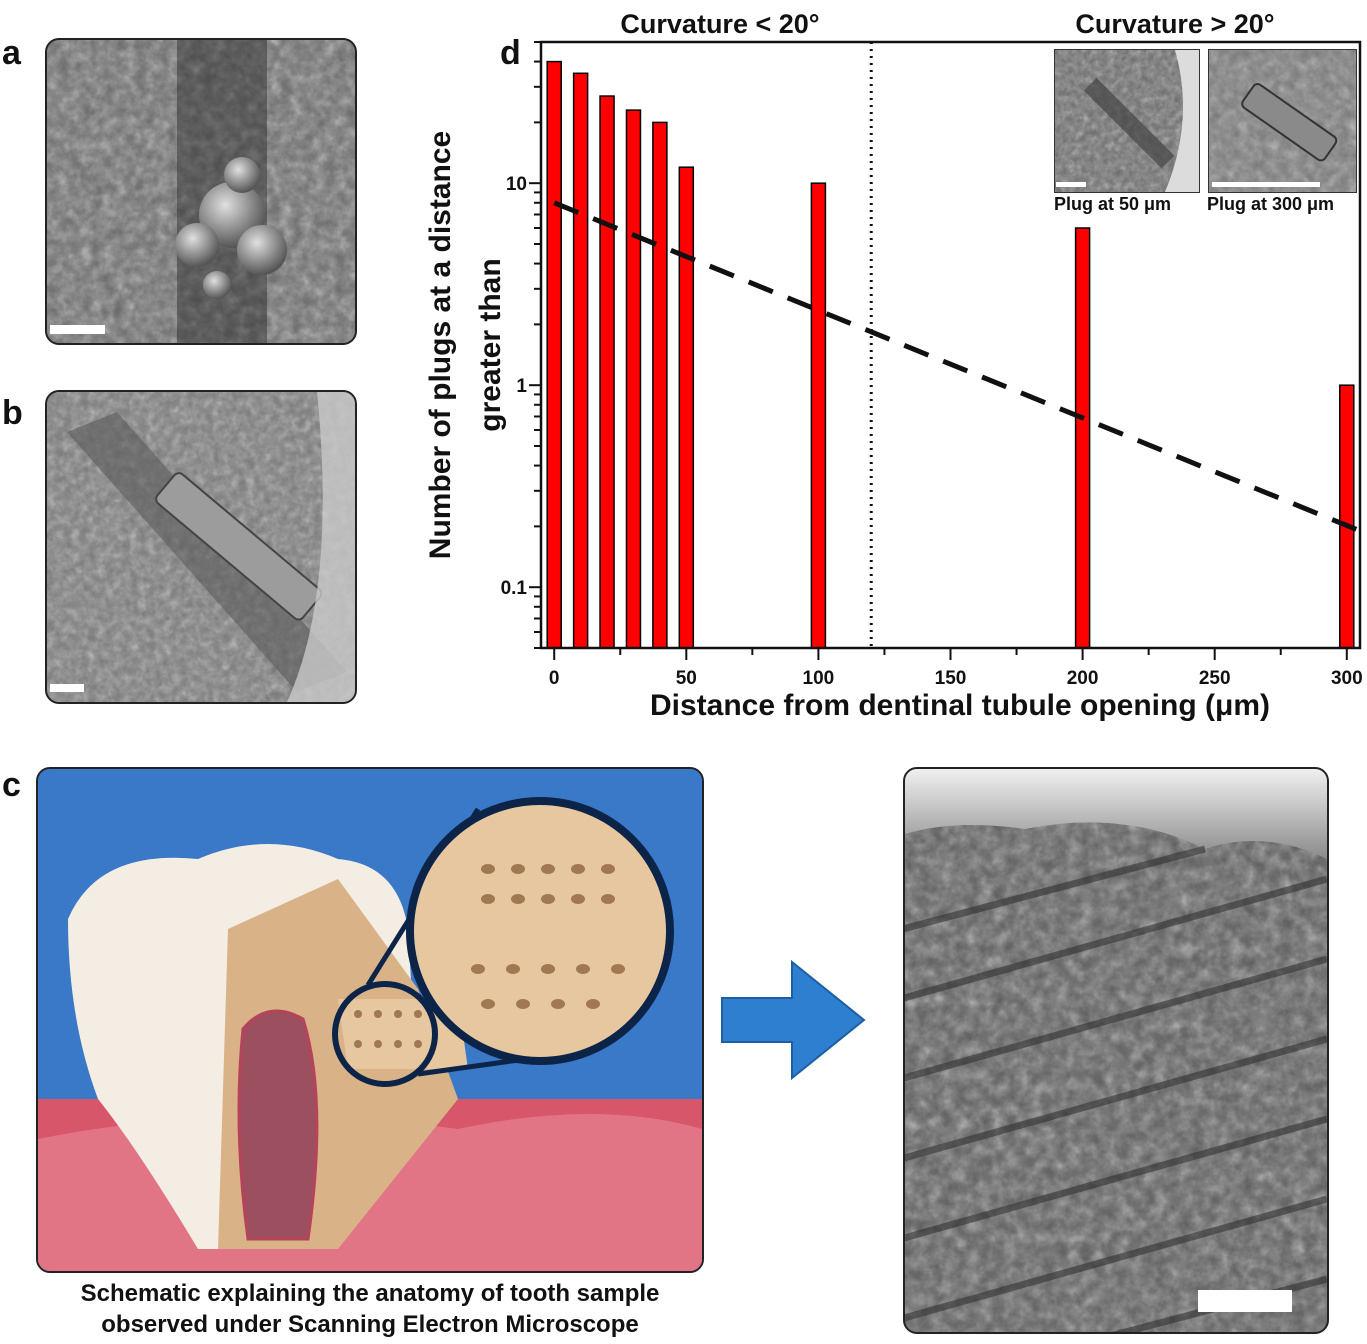 The height and width of the screenshot is (1344, 1367). Describe the element at coordinates (1215, 678) in the screenshot. I see `x-tick-label: 250` at that location.